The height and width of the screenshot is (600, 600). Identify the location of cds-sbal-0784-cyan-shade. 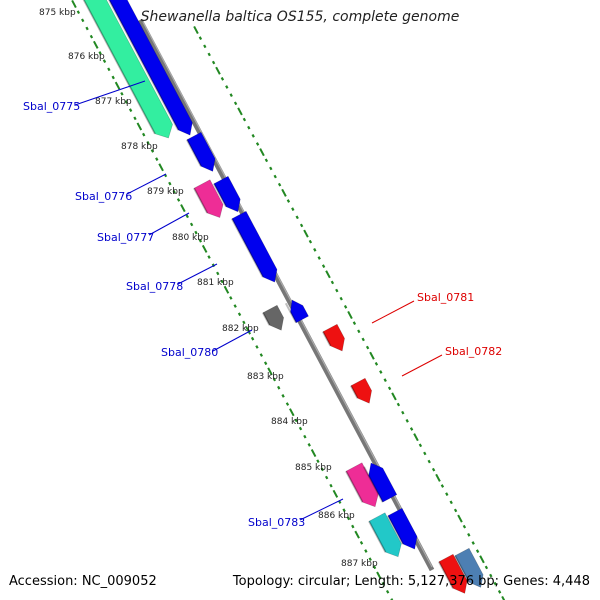
(377, 536).